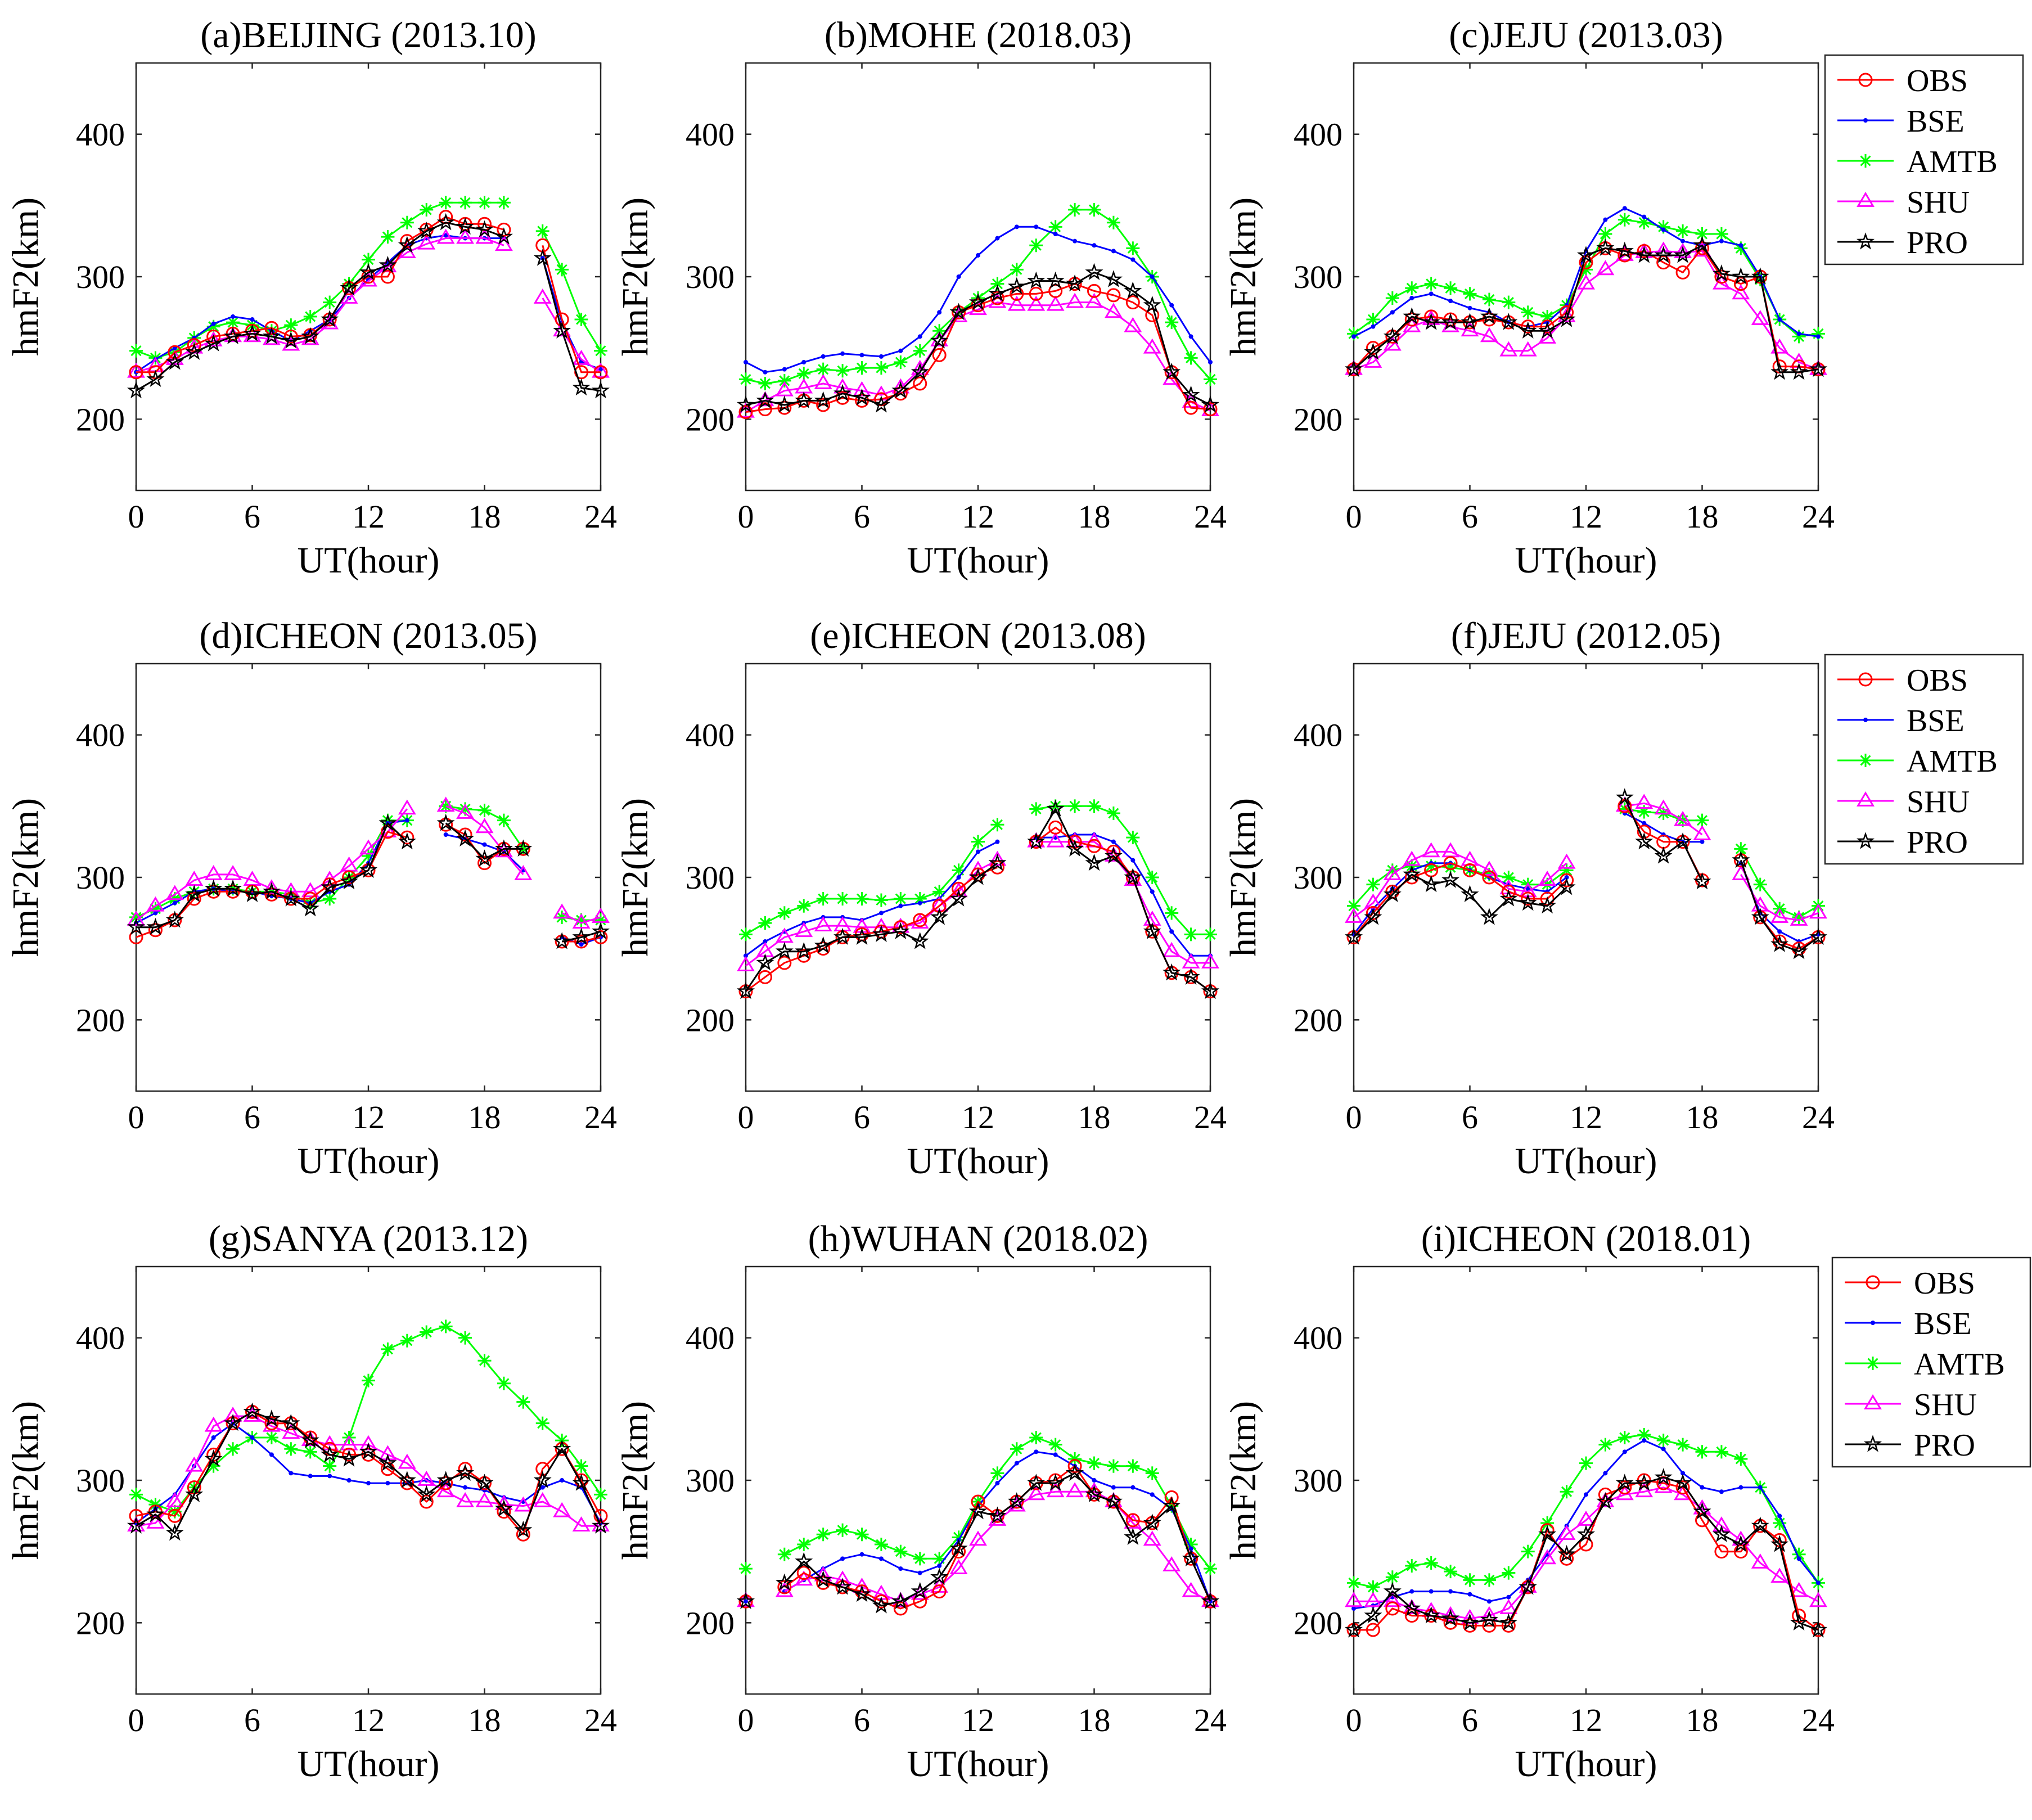  Describe the element at coordinates (1944, 1445) in the screenshot. I see `legend-label-pro: PRO` at that location.